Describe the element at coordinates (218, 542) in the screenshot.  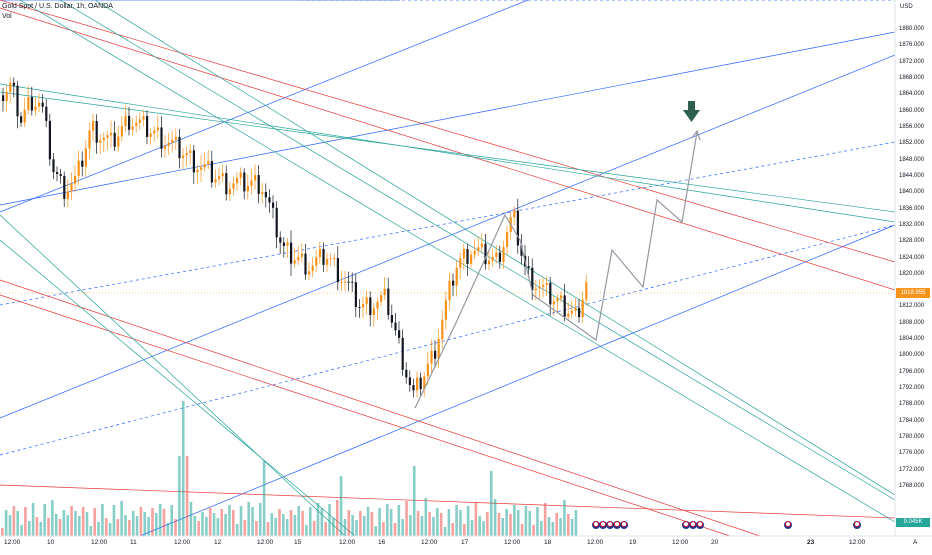
I see `time-tick-label: 12` at that location.